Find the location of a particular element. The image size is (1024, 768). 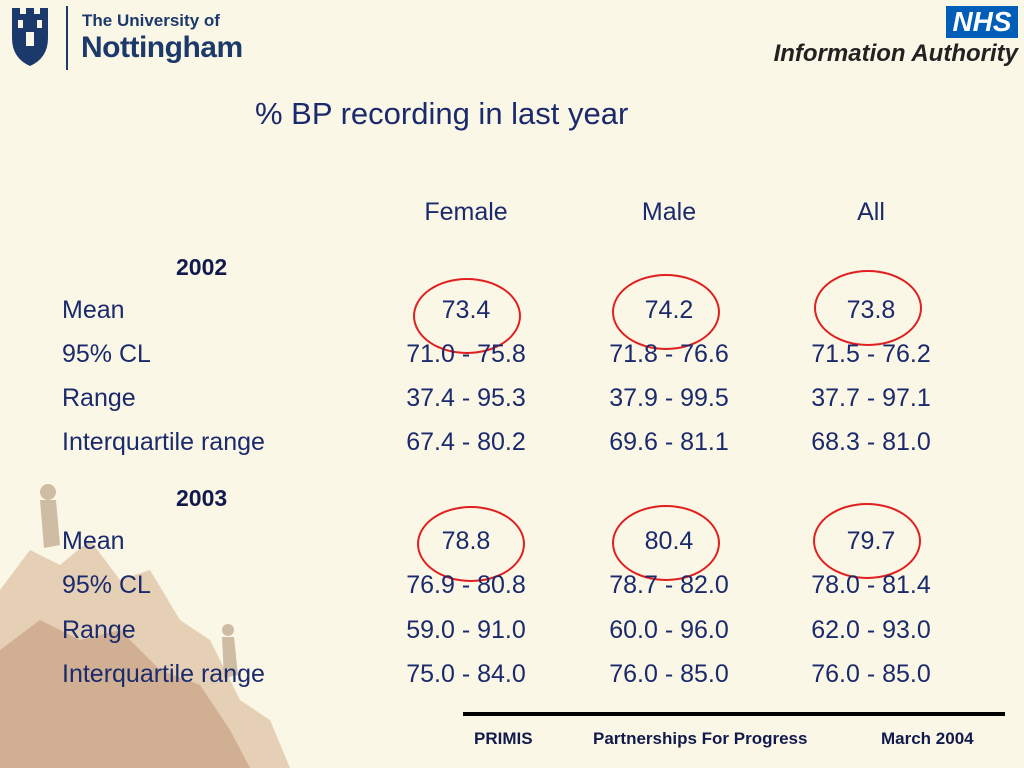

table-cell: 67.4 - 80.2 is located at coordinates (466, 442).